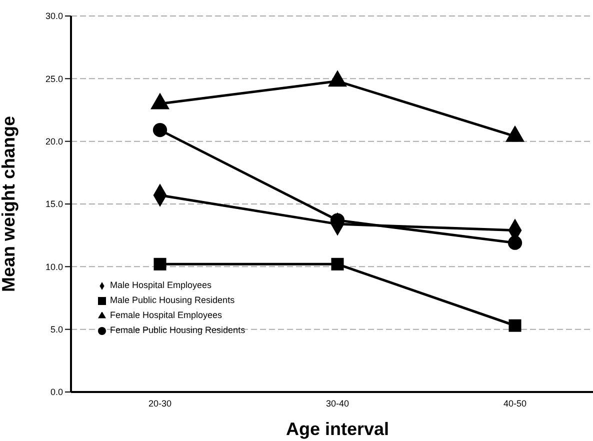 This screenshot has height=441, width=593. I want to click on y-tick-label: 15.0, so click(54, 204).